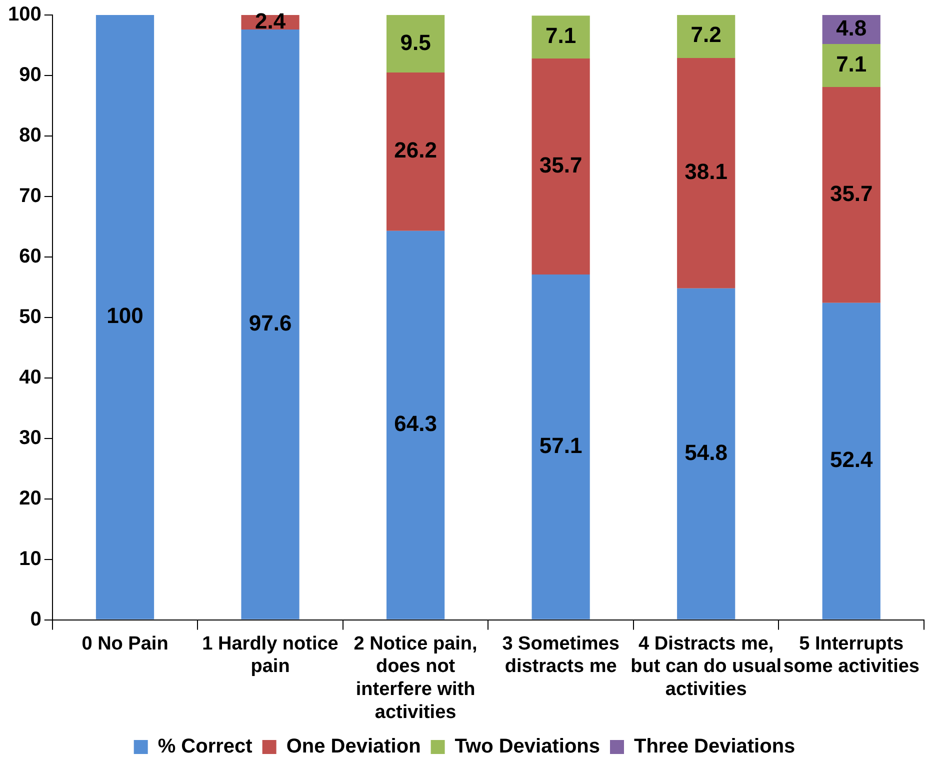 The width and height of the screenshot is (934, 772). Describe the element at coordinates (30, 256) in the screenshot. I see `y-tick-label: 60` at that location.